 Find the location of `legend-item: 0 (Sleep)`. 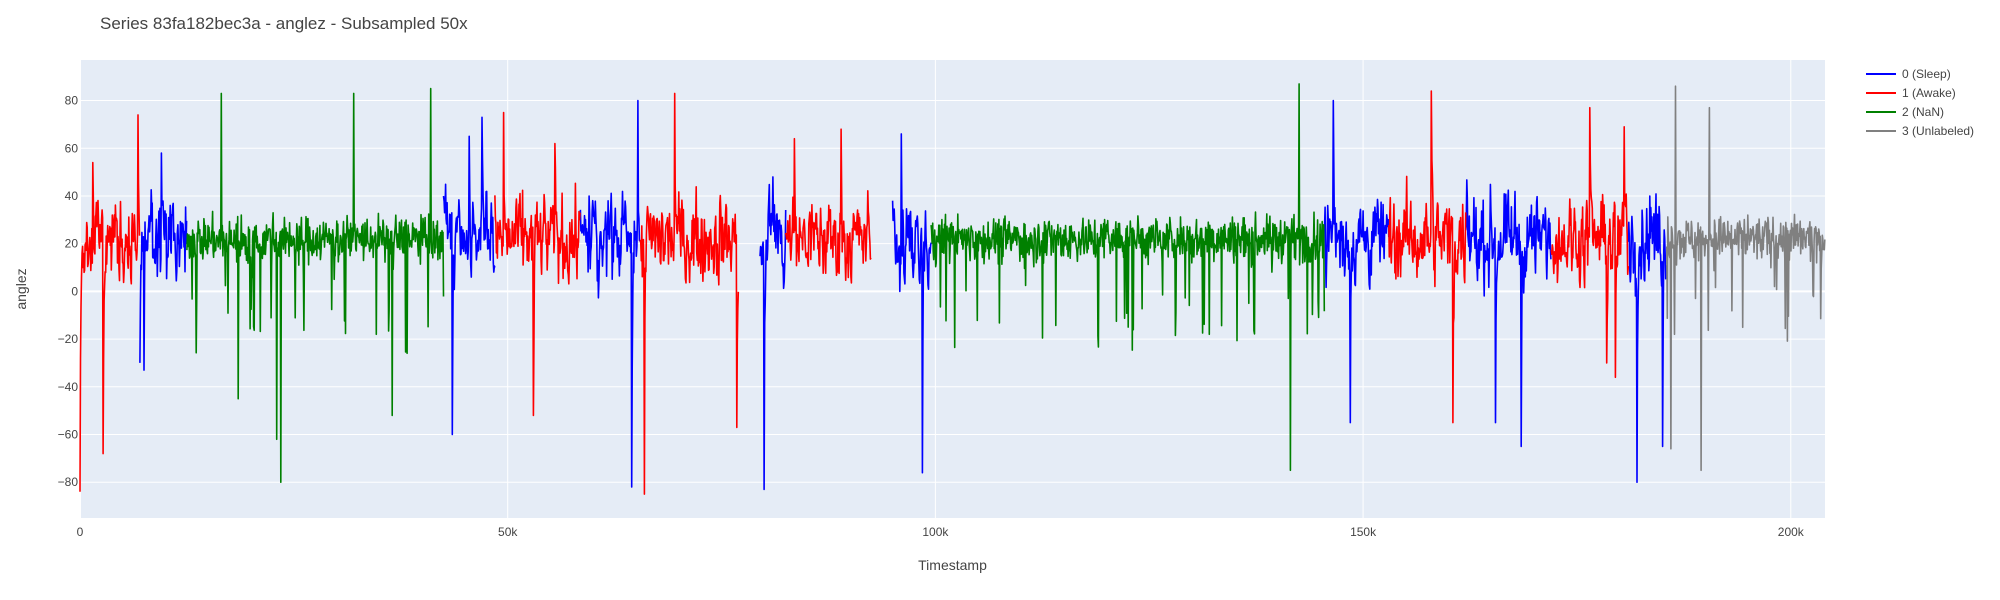

legend-item: 0 (Sleep) is located at coordinates (1908, 74).